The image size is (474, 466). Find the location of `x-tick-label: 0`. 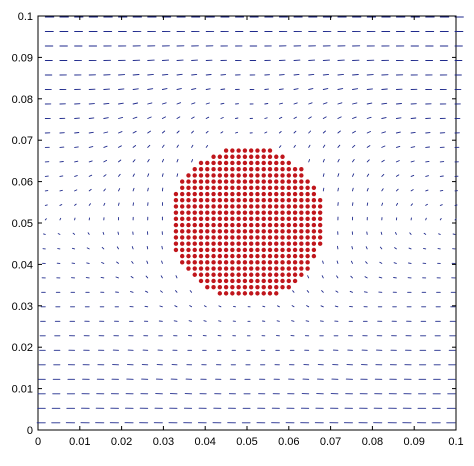

x-tick-label: 0 is located at coordinates (38, 442).